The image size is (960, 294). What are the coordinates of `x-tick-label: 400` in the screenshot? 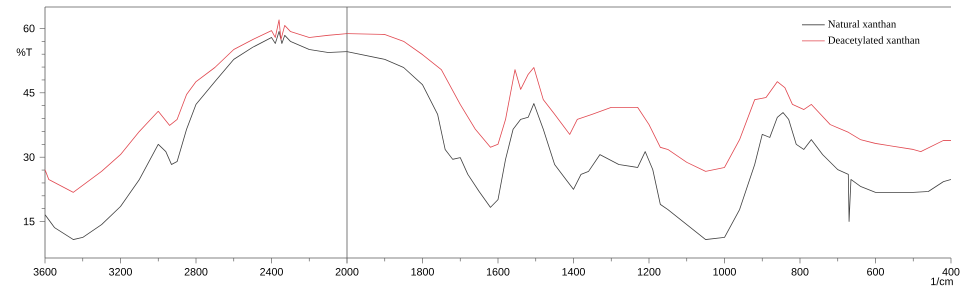 It's located at (951, 272).